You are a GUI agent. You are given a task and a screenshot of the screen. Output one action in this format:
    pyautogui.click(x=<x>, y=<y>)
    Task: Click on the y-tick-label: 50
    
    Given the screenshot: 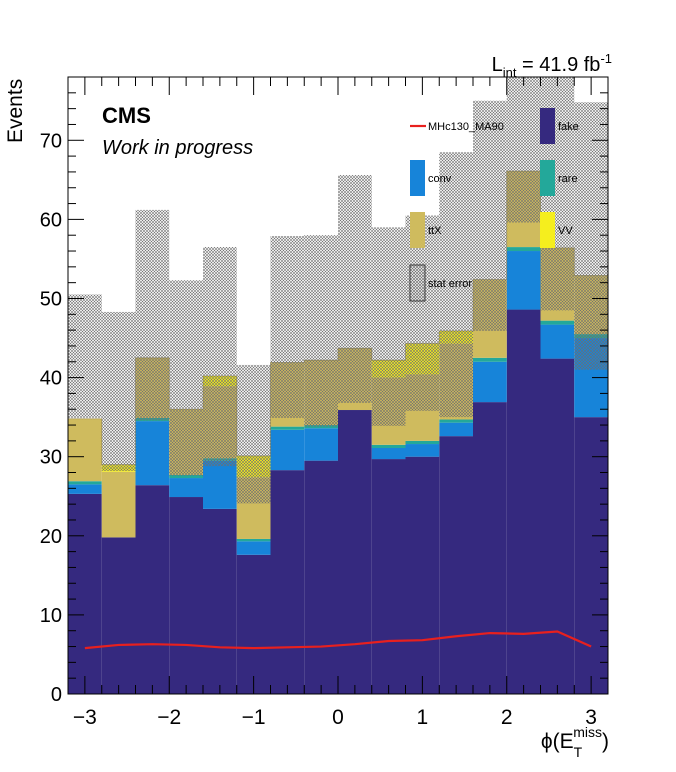 What is the action you would take?
    pyautogui.click(x=51, y=299)
    